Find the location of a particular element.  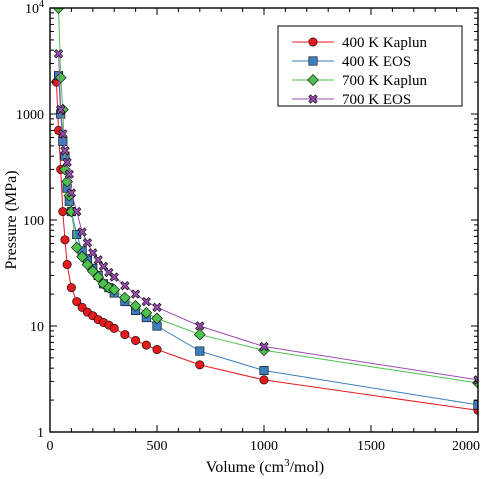

x-tick-label: 500 is located at coordinates (157, 446).